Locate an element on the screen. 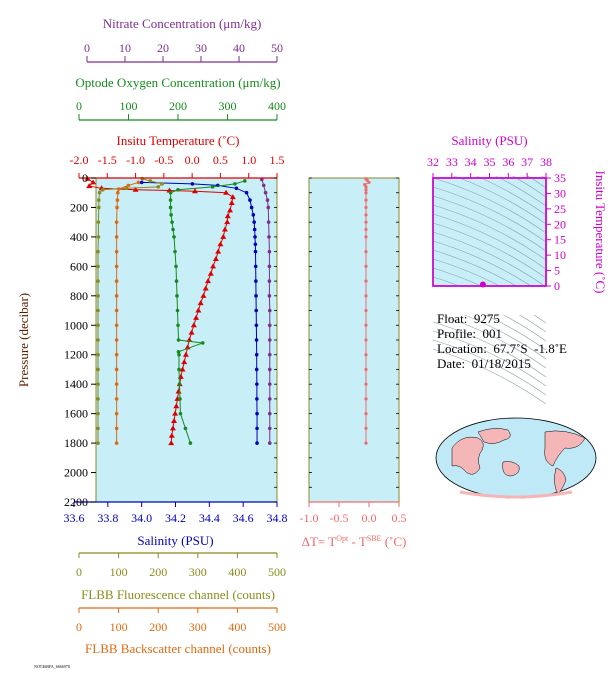 This screenshot has height=689, width=616. ts-y-tick-label: 20 is located at coordinates (560, 224).